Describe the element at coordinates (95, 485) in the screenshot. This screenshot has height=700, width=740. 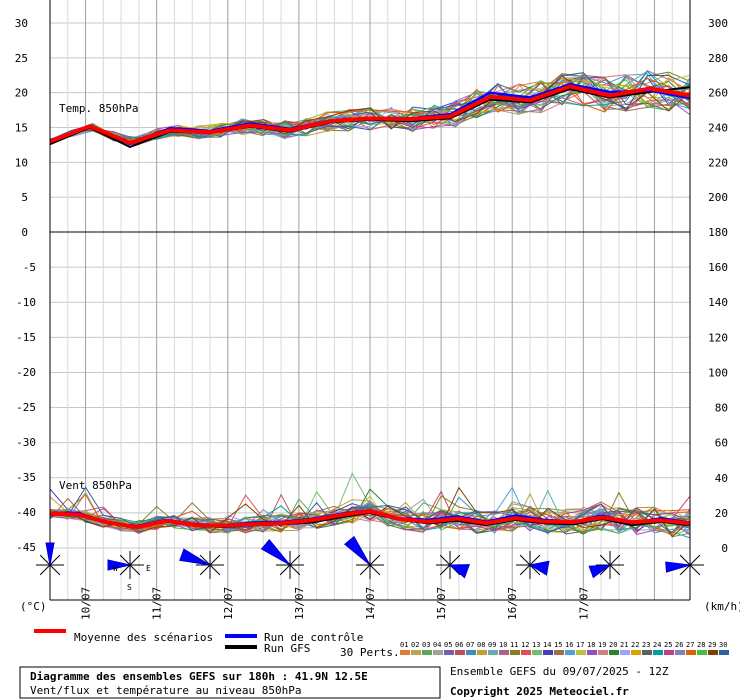
I see `wind-panel-label: Vent 850hPa` at that location.